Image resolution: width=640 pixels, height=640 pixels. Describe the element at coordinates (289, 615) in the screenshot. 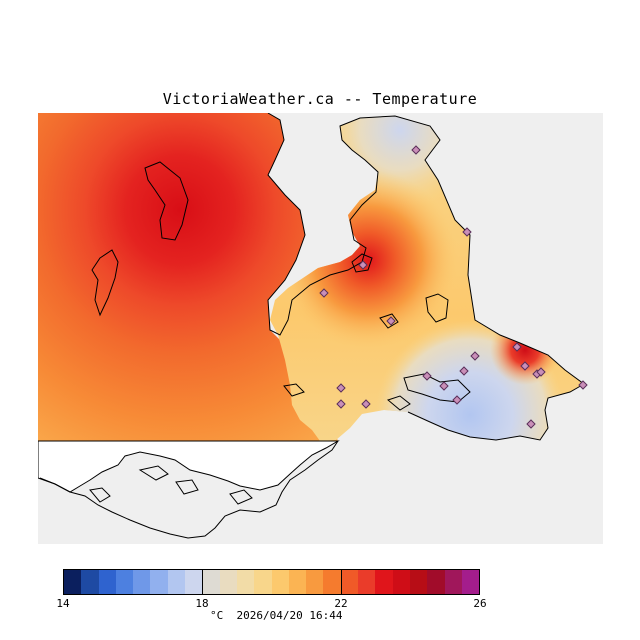

I see `timestamp-label: 2026/04/20 16:44` at that location.